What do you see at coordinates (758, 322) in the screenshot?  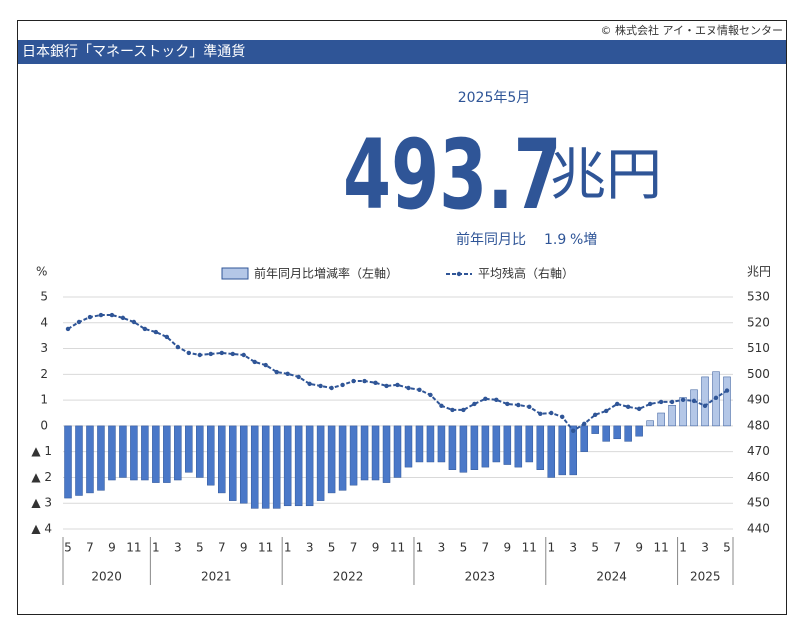 I see `y2-tick-label: 520` at bounding box center [758, 322].